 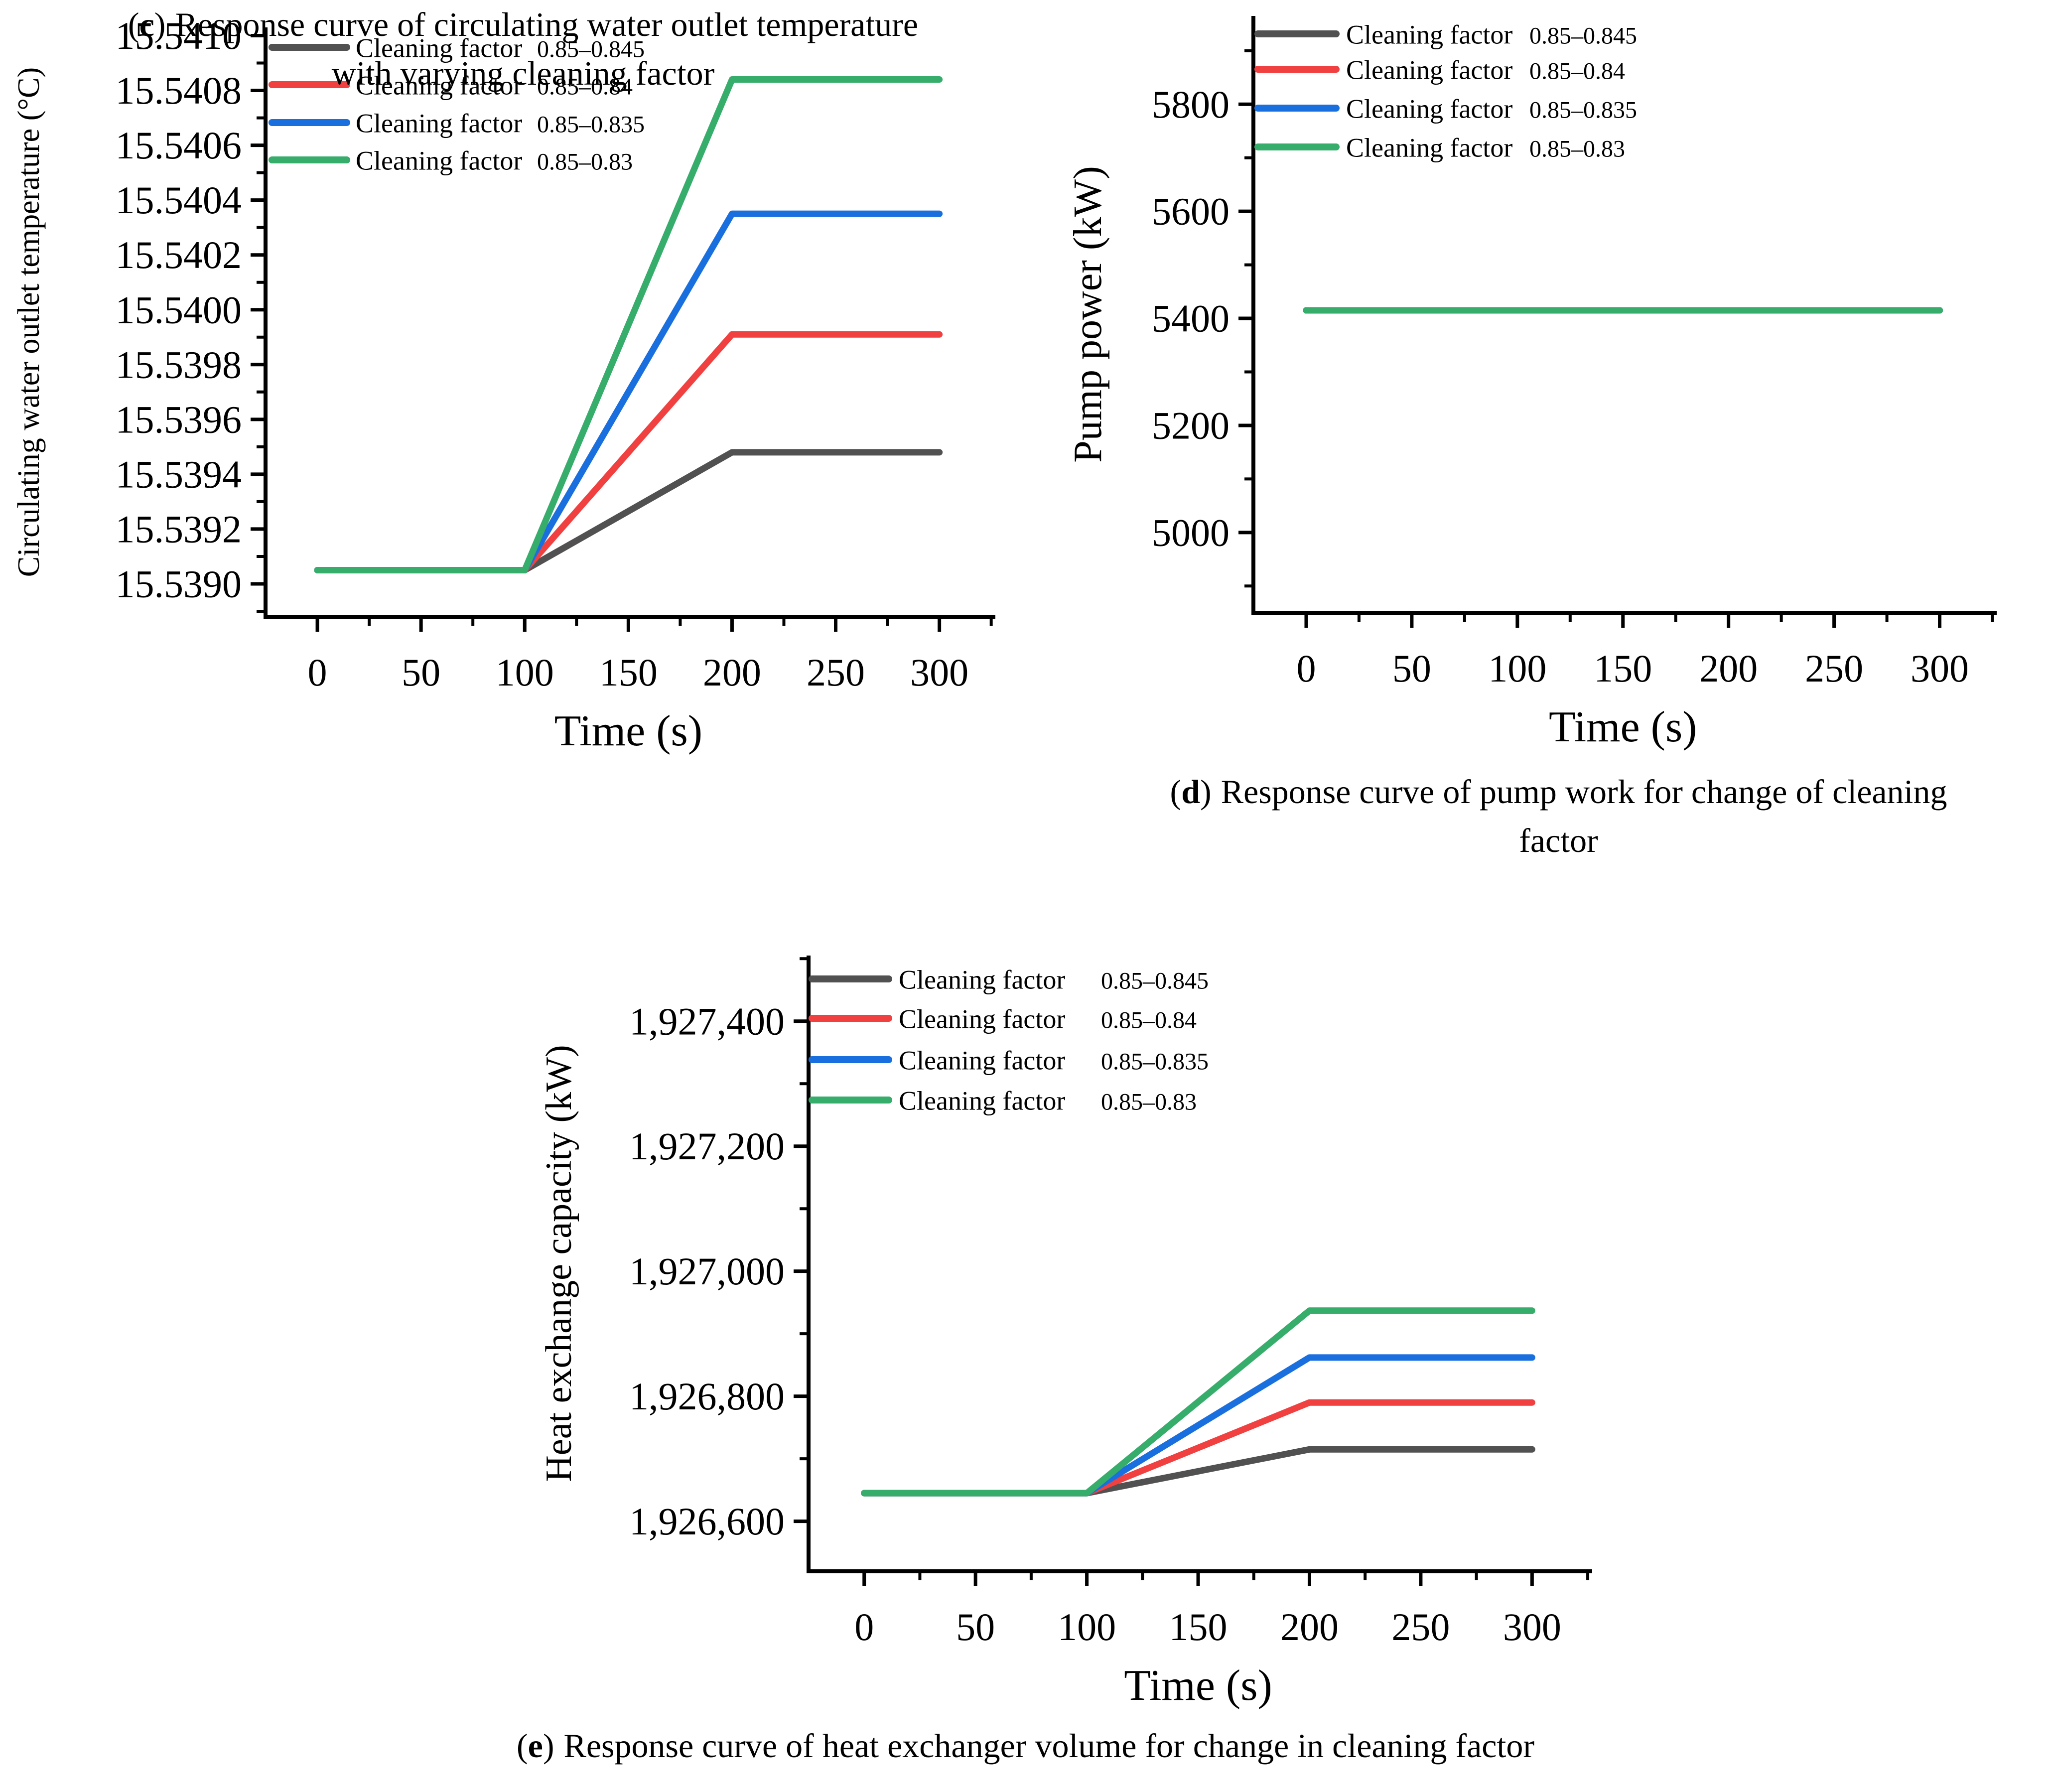 I want to click on caption-c-line2: with varying cleaning factor, so click(x=523, y=73).